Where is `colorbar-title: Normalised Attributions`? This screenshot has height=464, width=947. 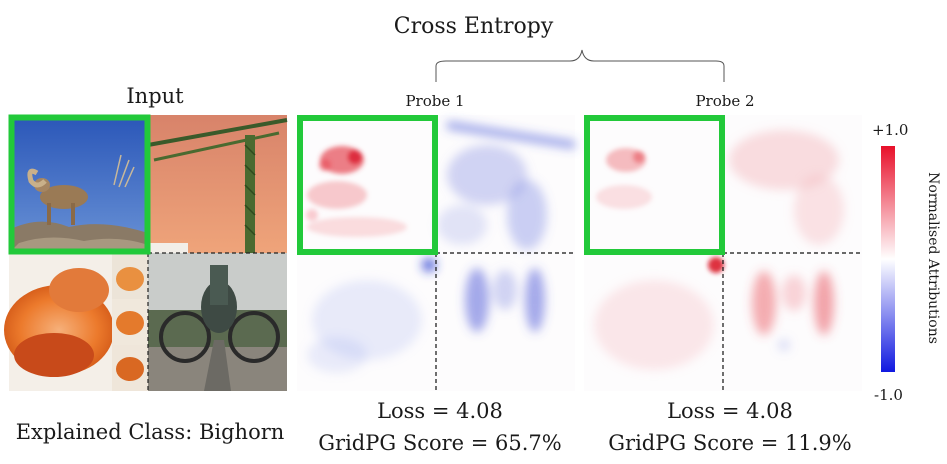
colorbar-title: Normalised Attributions is located at coordinates (933, 258).